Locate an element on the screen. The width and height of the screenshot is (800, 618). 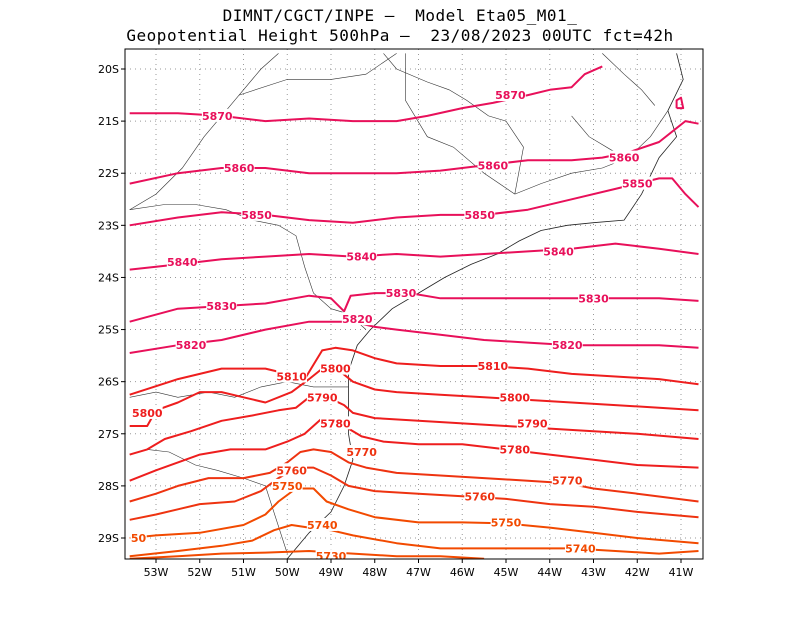
lon-tick-label: 41W is located at coordinates (681, 572).